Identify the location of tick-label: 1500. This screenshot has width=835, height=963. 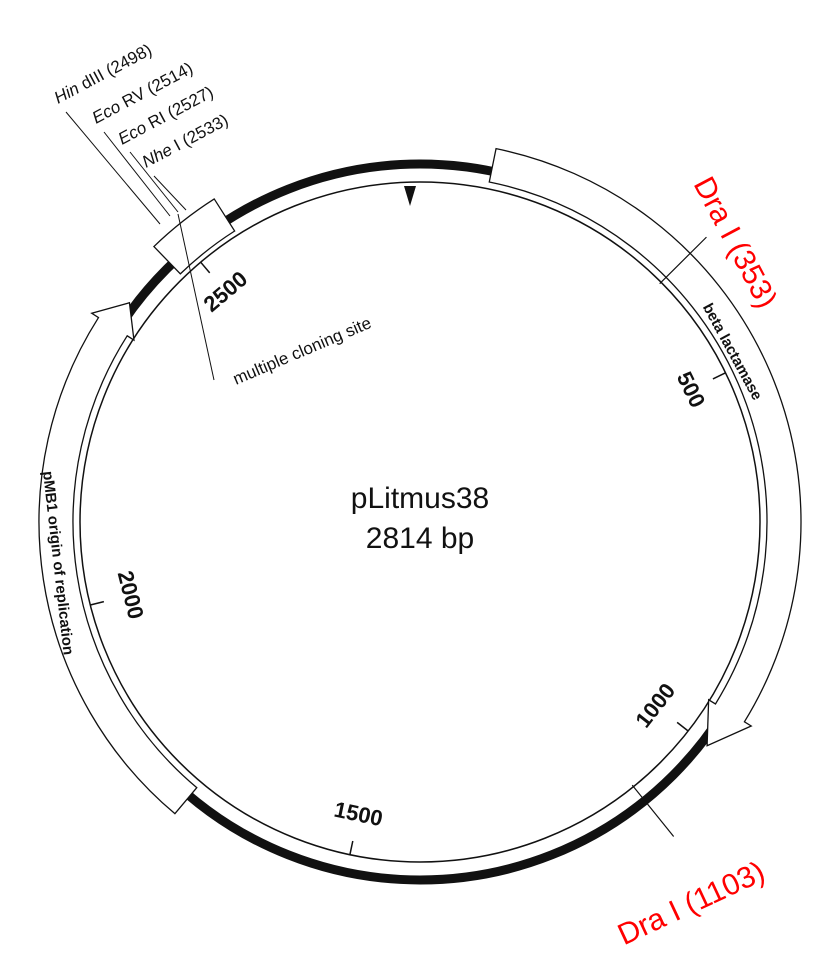
(358, 814).